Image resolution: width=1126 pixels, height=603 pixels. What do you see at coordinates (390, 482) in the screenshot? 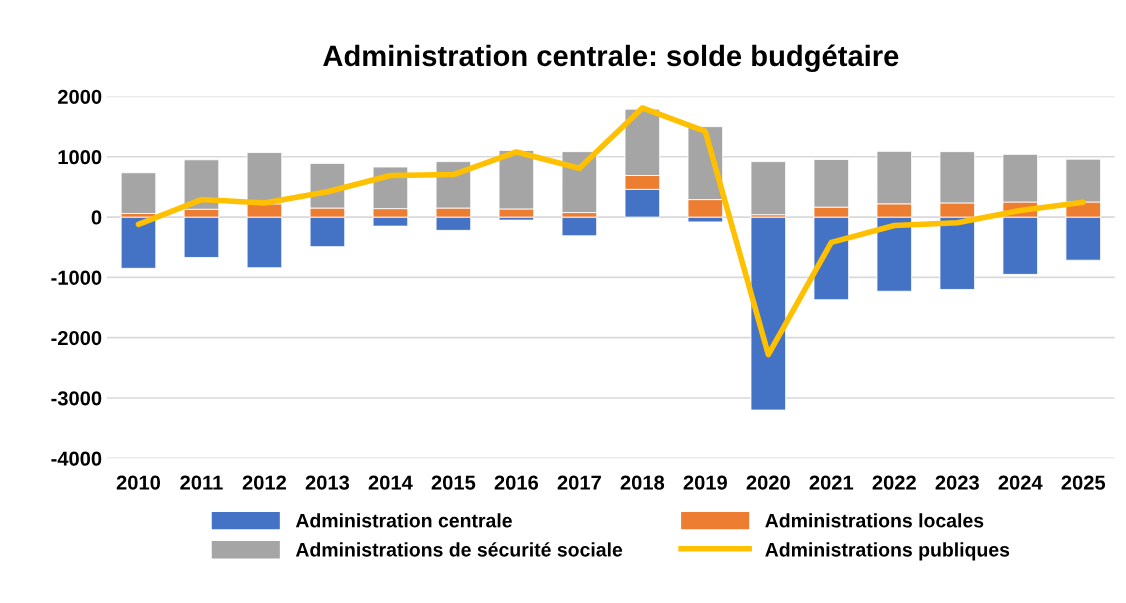
I see `x-tick-label: 2014` at bounding box center [390, 482].